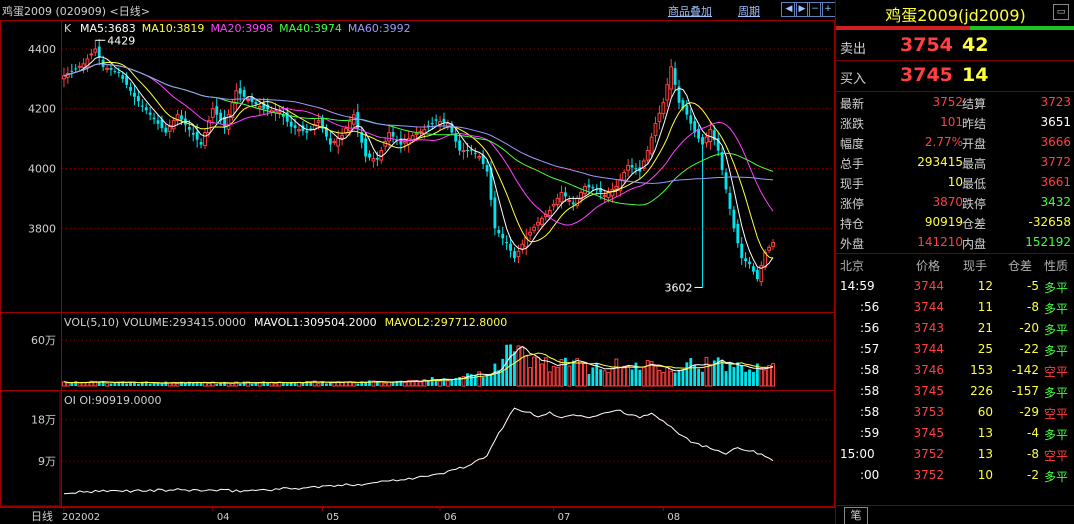  Describe the element at coordinates (155, 322) in the screenshot. I see `legend-vol: VOL(5,10) VOLUME:293415.0000` at that location.